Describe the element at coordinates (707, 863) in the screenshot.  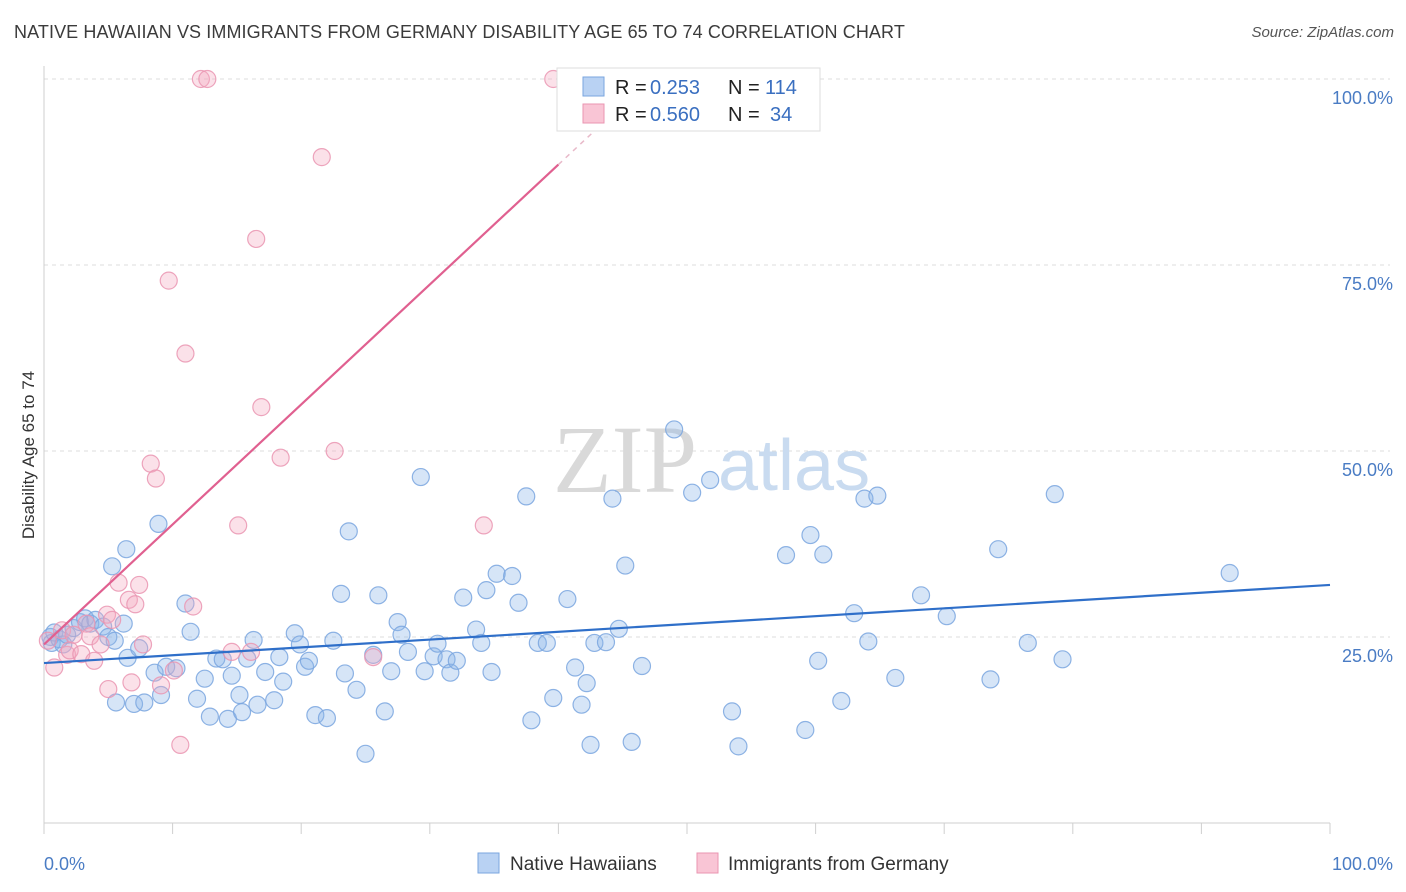
I see `bottom-legend-swatch-pink` at that location.